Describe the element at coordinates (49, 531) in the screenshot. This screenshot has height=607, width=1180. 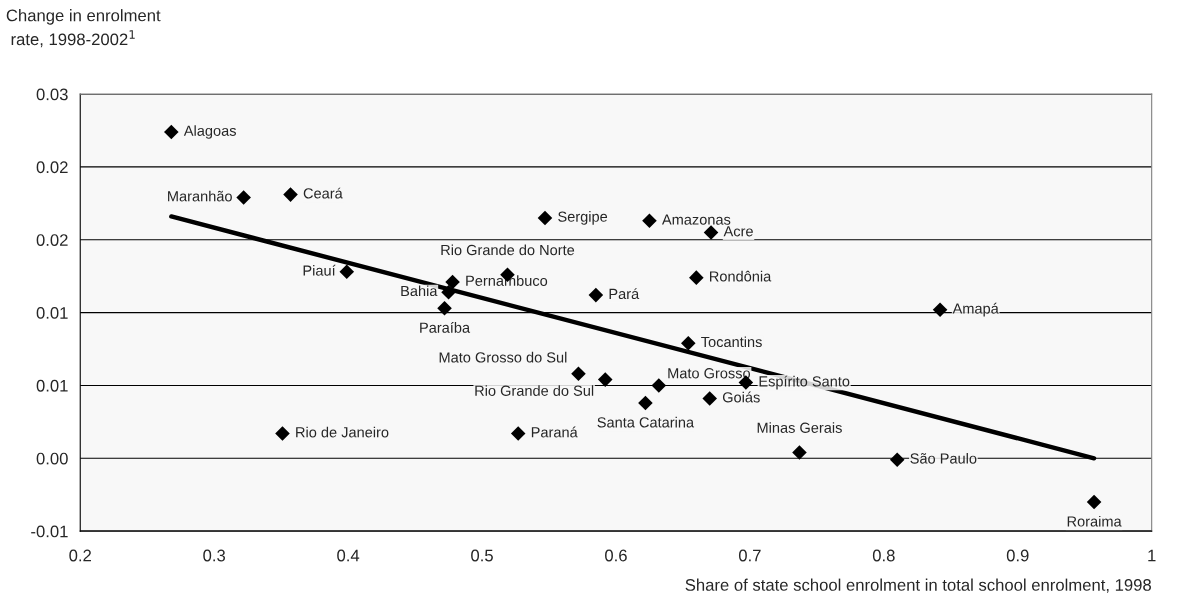
I see `y-tick-label: -0.01` at that location.